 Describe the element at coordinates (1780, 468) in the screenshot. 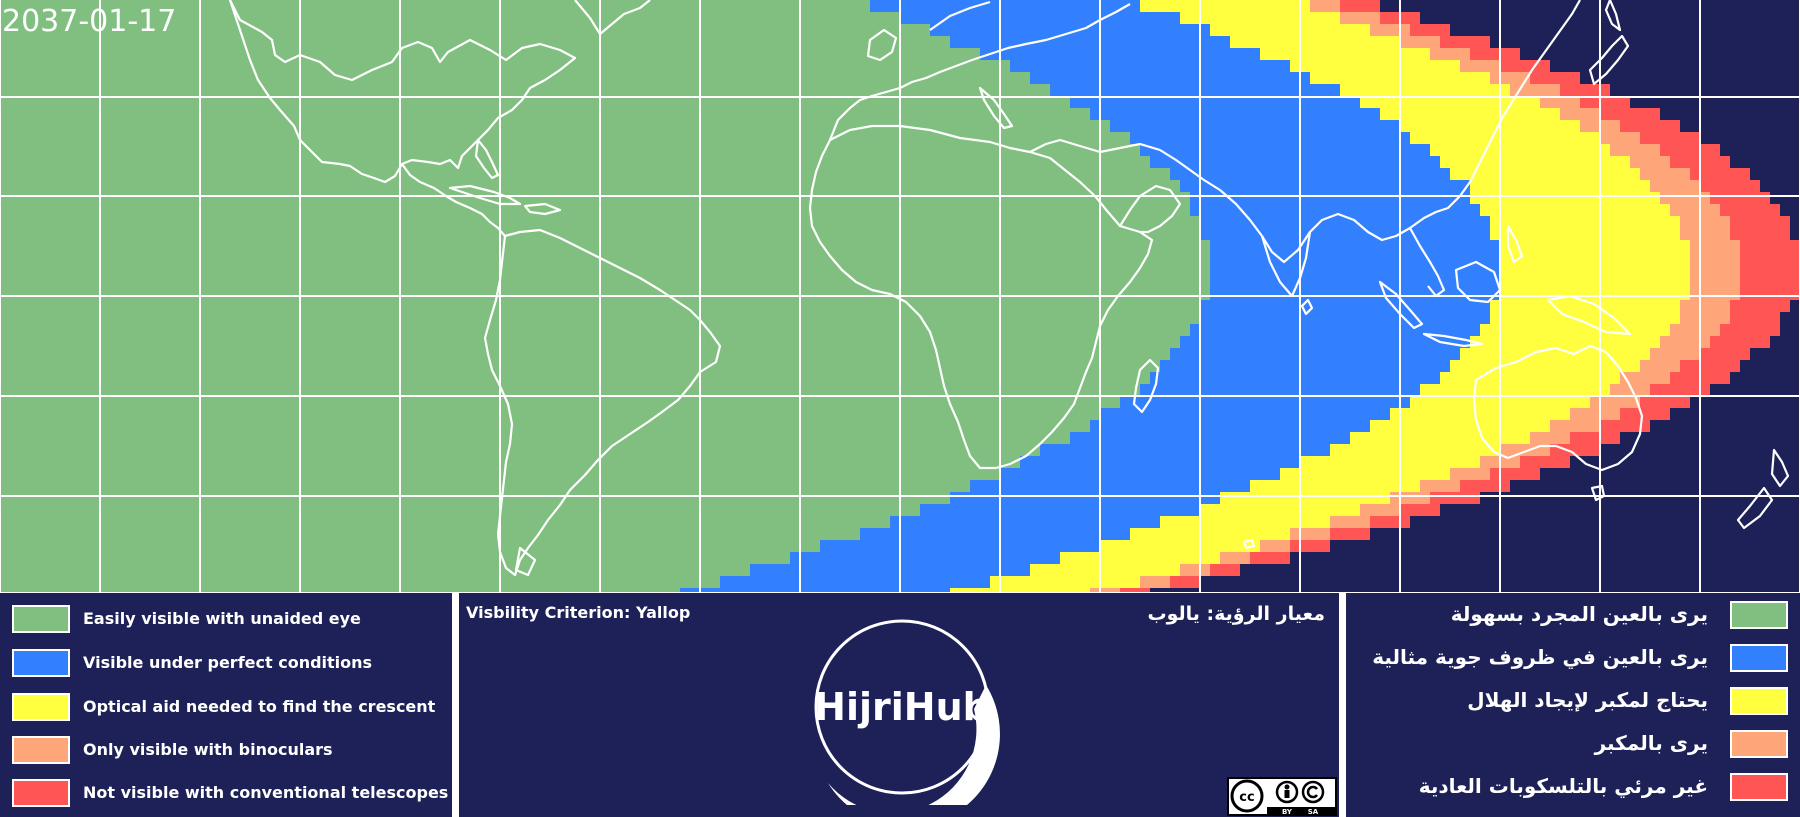

I see `coast-new-zealand-north` at that location.